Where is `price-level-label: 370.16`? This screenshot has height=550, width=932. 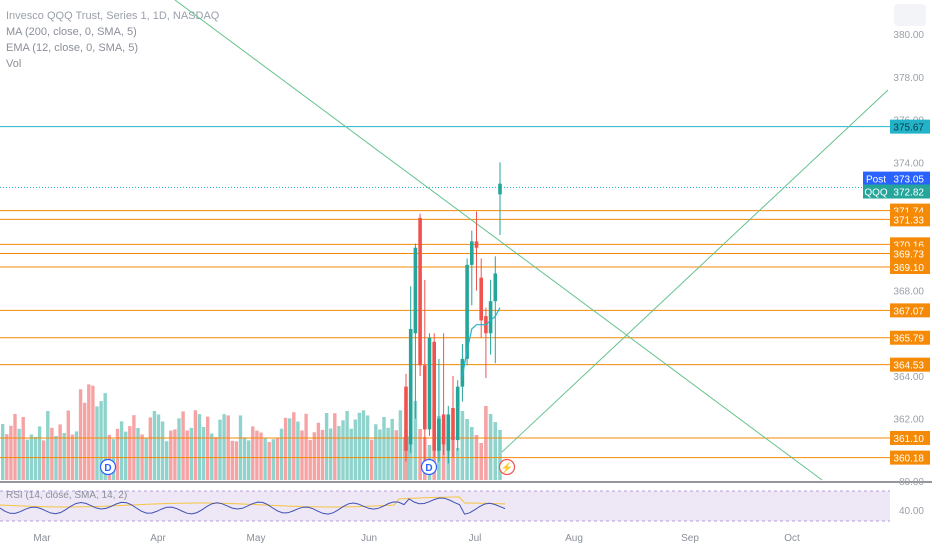
price-level-label: 370.16 is located at coordinates (908, 245).